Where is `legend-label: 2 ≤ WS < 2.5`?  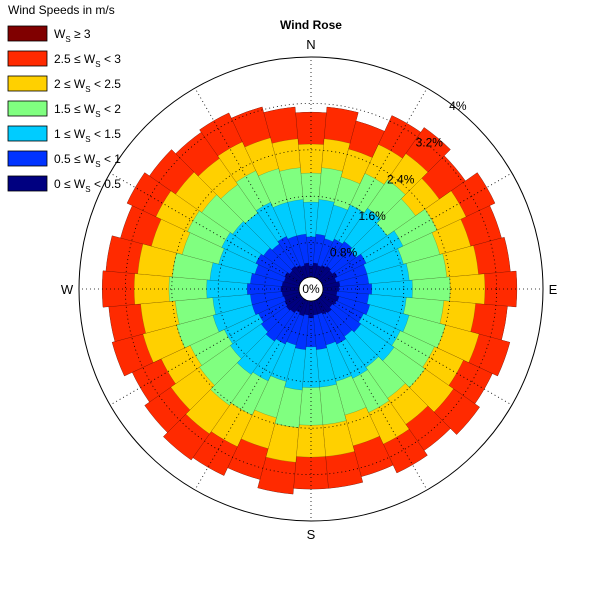 legend-label: 2 ≤ WS < 2.5 is located at coordinates (87, 85).